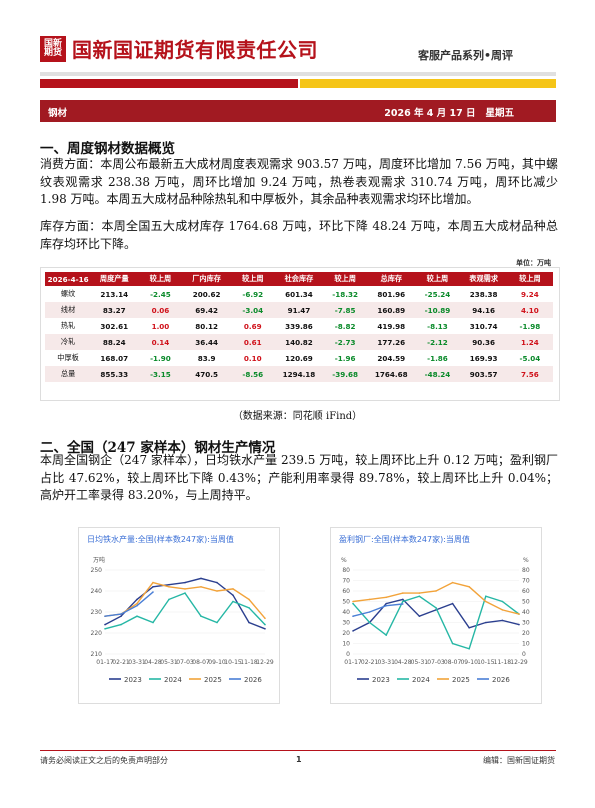 This screenshot has height=808, width=595. What do you see at coordinates (107, 149) in the screenshot?
I see `section1-heading: 一、周度钢材数据概览` at bounding box center [107, 149].